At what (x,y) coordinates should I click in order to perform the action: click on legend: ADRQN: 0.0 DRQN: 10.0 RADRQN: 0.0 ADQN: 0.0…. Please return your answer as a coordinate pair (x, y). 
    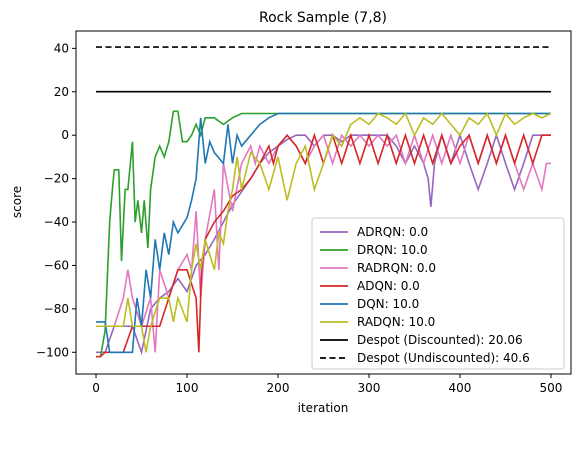
    Looking at the image, I should click on (438, 293).